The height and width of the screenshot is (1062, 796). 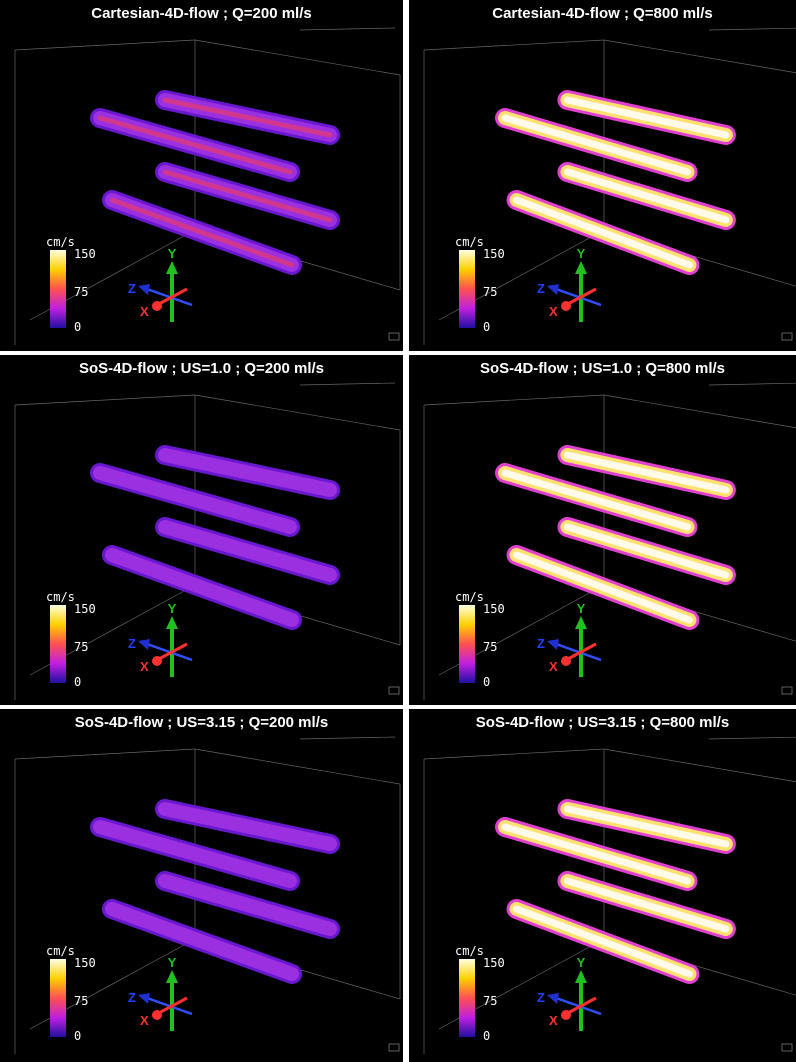 What do you see at coordinates (201, 368) in the screenshot?
I see `panel-title: SoS-4D-flow ; US=1.0 ; Q=200 ml/s` at bounding box center [201, 368].